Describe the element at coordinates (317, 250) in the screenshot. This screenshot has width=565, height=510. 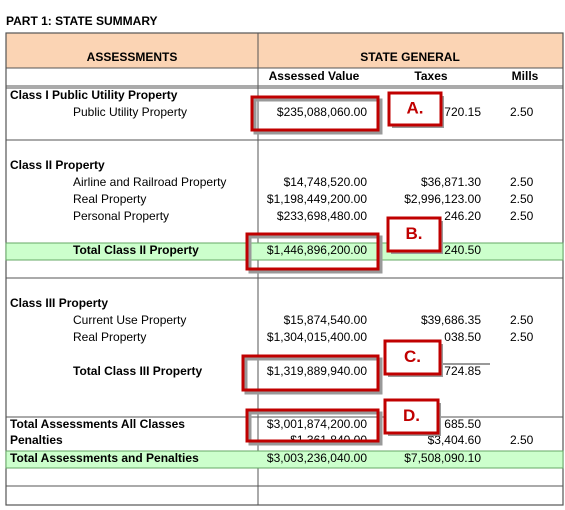
I see `assessed-value: $1,446,896,200.00` at that location.